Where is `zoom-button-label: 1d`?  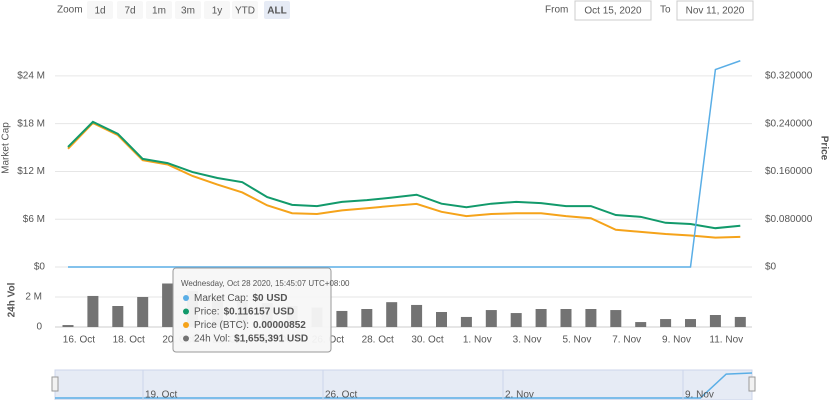 zoom-button-label: 1d is located at coordinates (99, 11).